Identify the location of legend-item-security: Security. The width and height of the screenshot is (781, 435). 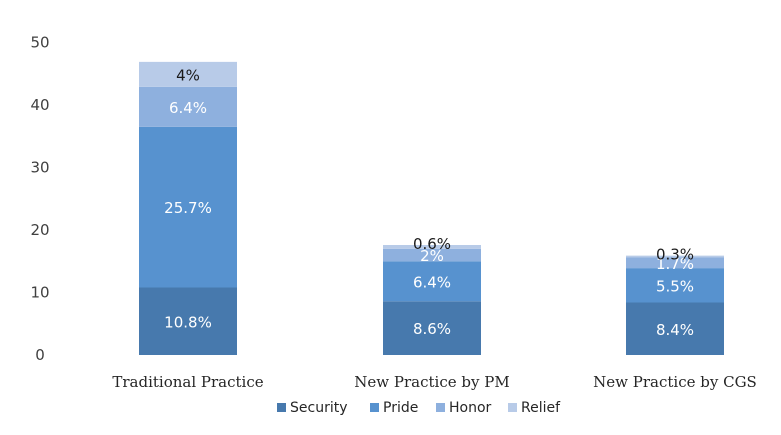
(312, 408).